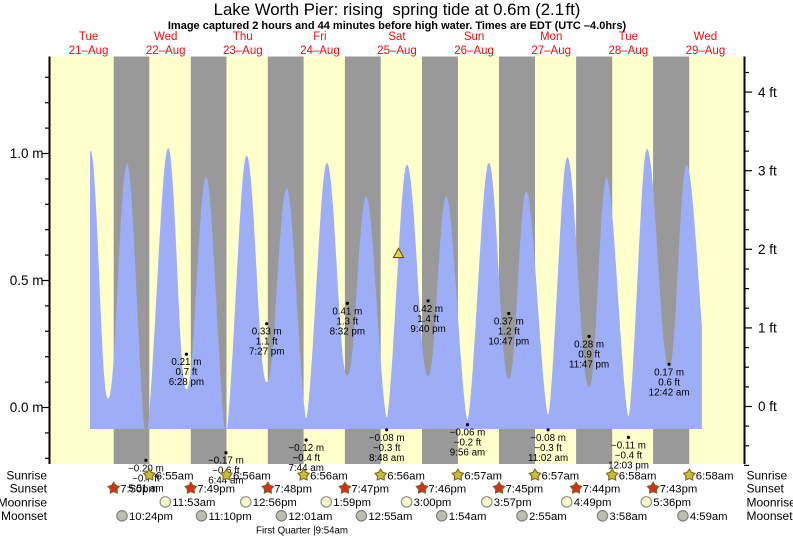 The width and height of the screenshot is (793, 537). Describe the element at coordinates (187, 372) in the screenshot. I see `svg-text: 0.7 ft` at that location.